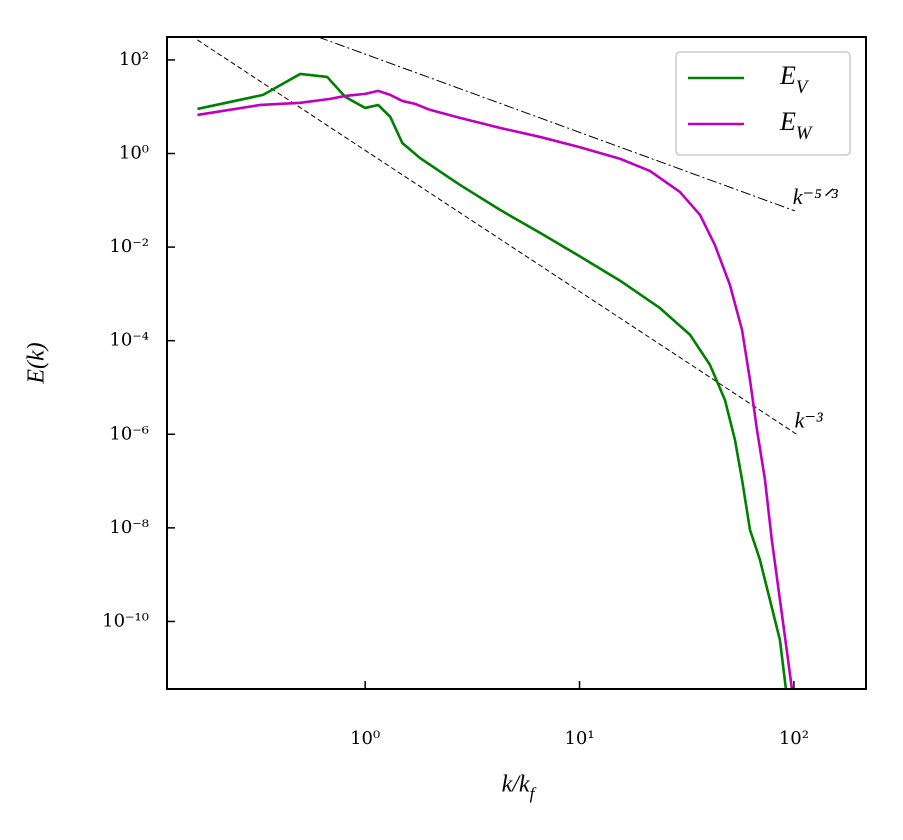 The height and width of the screenshot is (840, 903). What do you see at coordinates (365, 738) in the screenshot?
I see `x-tick-label: 10⁰` at bounding box center [365, 738].